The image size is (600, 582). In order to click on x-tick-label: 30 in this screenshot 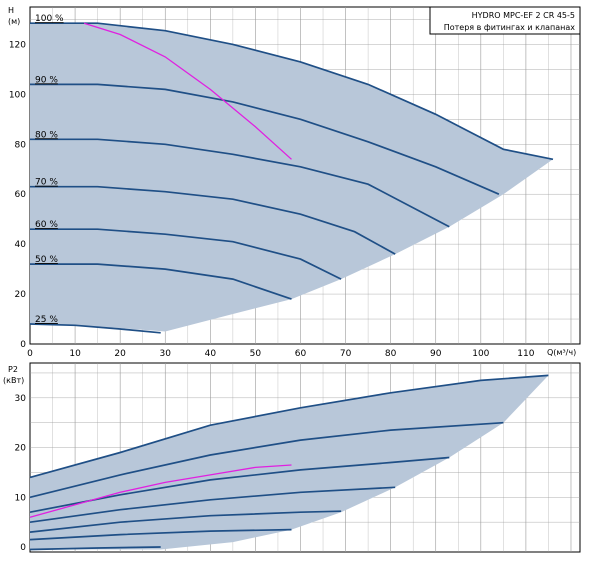, I will do `click(166, 354)`.